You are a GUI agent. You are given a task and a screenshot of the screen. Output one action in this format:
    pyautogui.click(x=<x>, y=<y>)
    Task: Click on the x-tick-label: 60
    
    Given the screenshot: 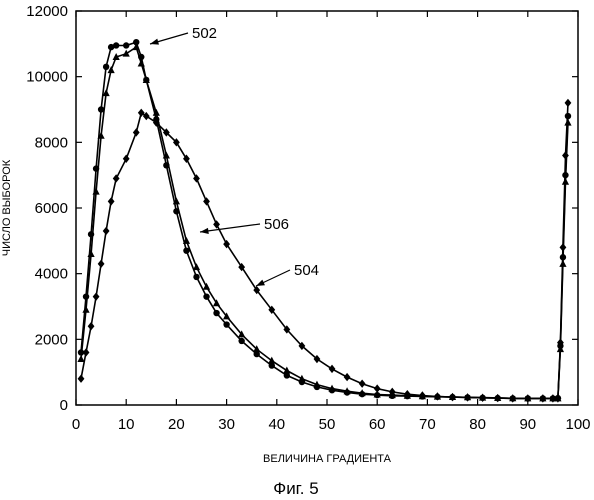 What is the action you would take?
    pyautogui.click(x=377, y=424)
    